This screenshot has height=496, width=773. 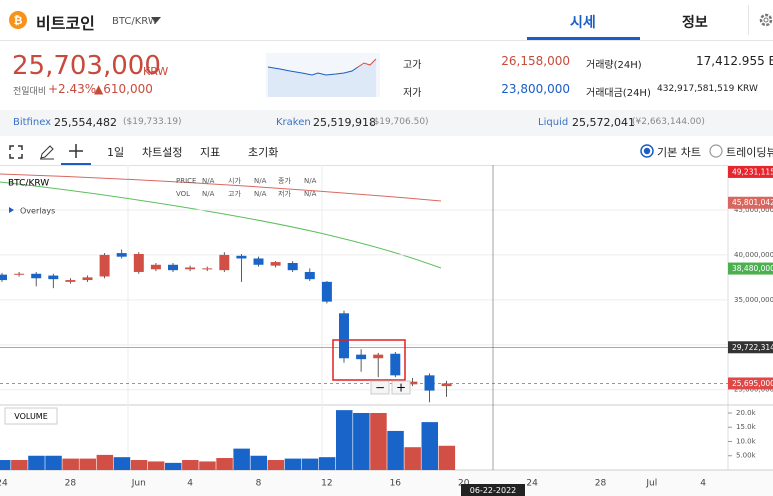 What do you see at coordinates (72, 89) in the screenshot?
I see `change-pct: +2.43%` at bounding box center [72, 89].